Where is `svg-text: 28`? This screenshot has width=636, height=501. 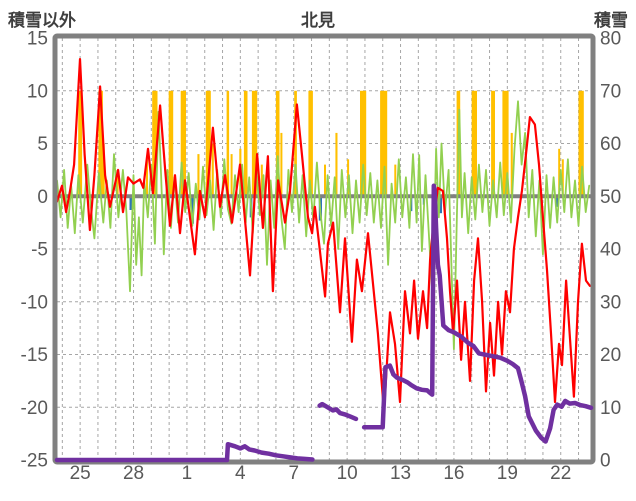
svg-text: 28 is located at coordinates (133, 473).